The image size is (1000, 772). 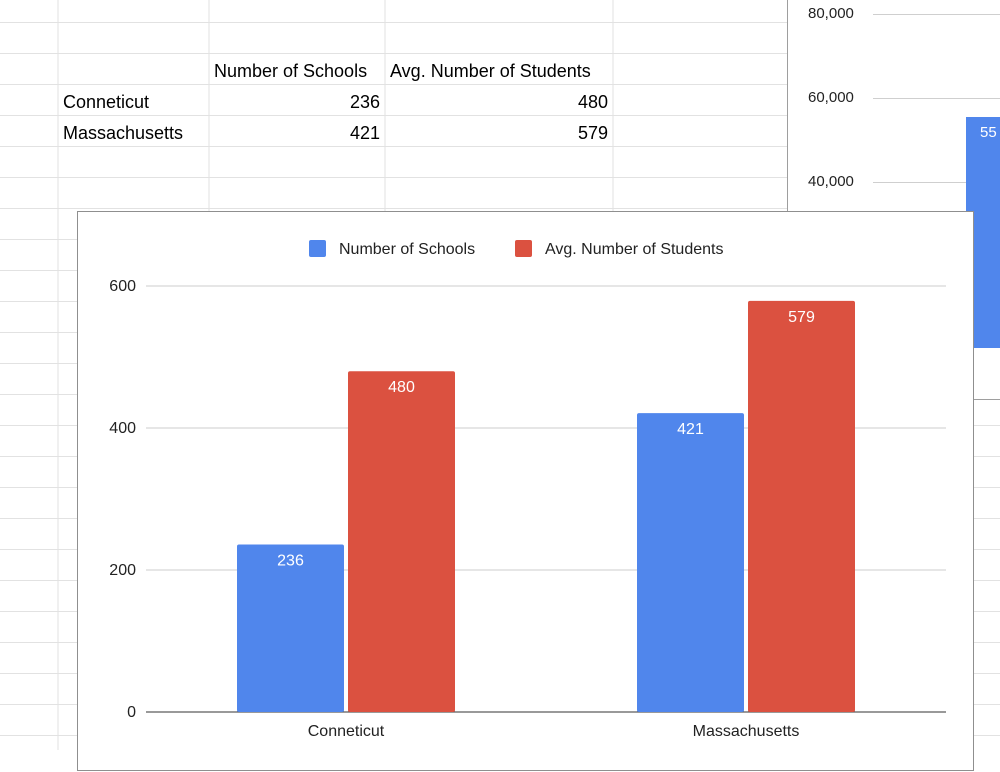 What do you see at coordinates (290, 628) in the screenshot?
I see `bar-schools-conneticut` at bounding box center [290, 628].